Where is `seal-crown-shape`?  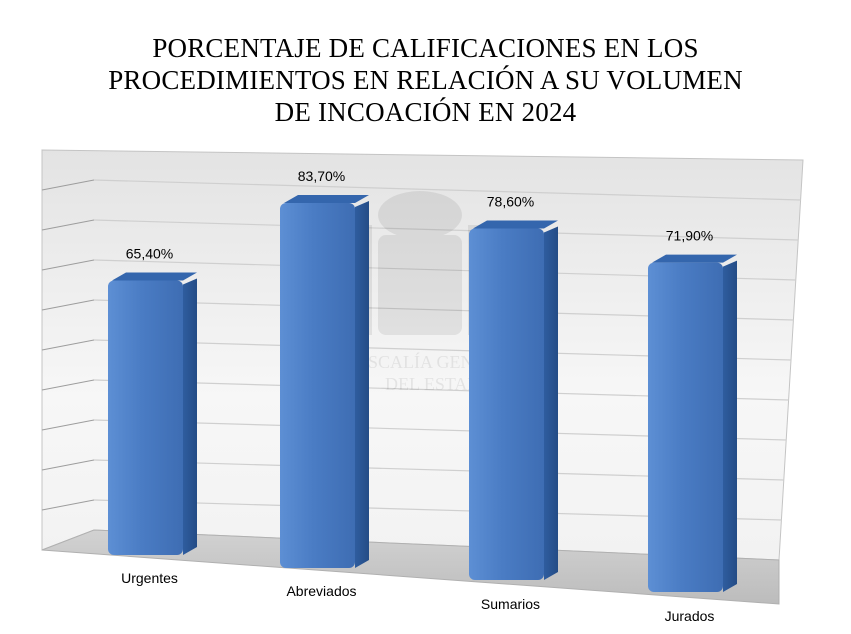 seal-crown-shape is located at coordinates (420, 215).